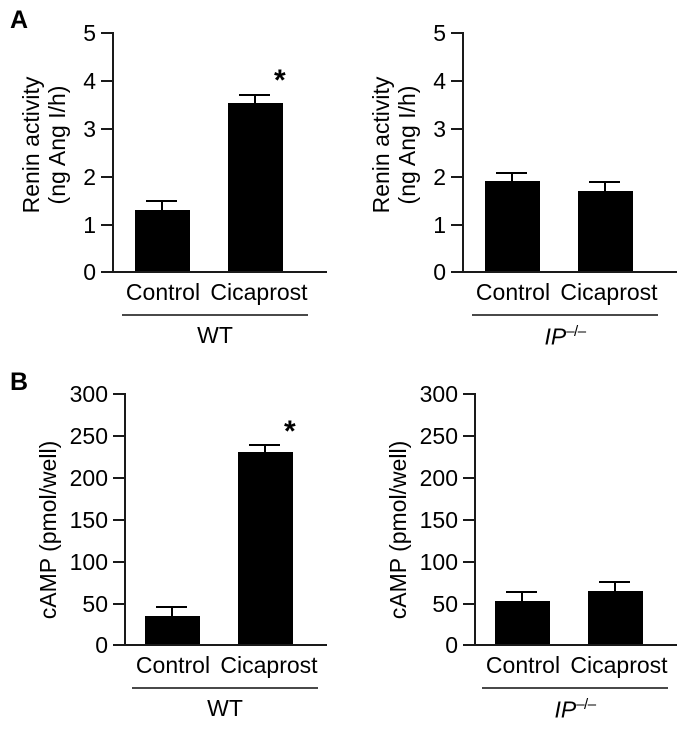 The image size is (700, 730). Describe the element at coordinates (19, 382) in the screenshot. I see `panel-b-letter: B` at that location.